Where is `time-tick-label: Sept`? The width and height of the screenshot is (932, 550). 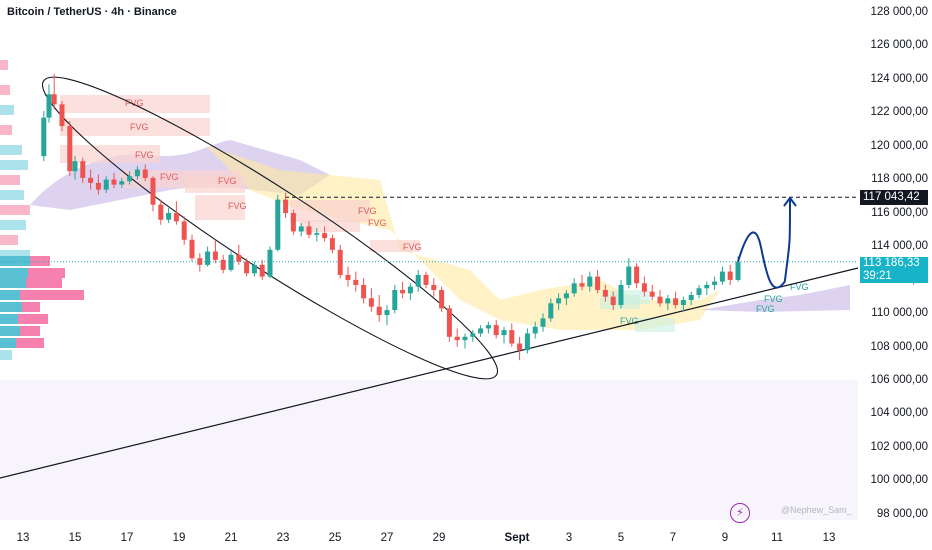 time-tick-label: Sept is located at coordinates (517, 538).